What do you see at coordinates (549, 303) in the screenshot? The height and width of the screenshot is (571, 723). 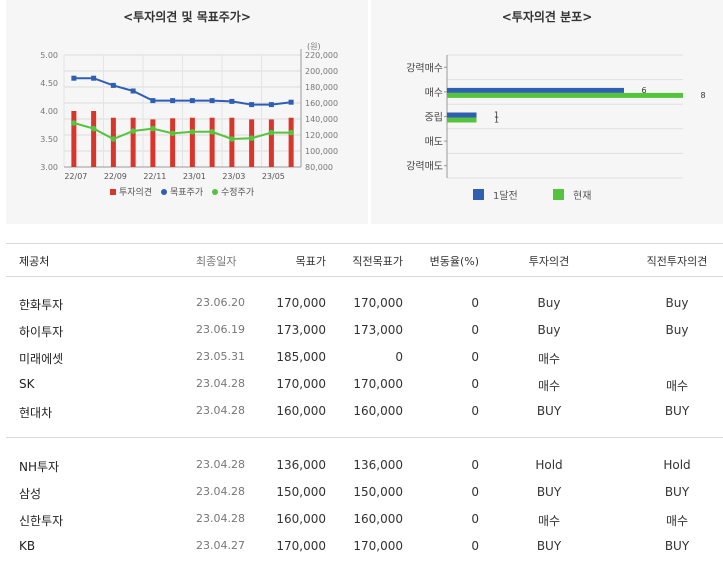 I see `row-opinion: Buy` at bounding box center [549, 303].